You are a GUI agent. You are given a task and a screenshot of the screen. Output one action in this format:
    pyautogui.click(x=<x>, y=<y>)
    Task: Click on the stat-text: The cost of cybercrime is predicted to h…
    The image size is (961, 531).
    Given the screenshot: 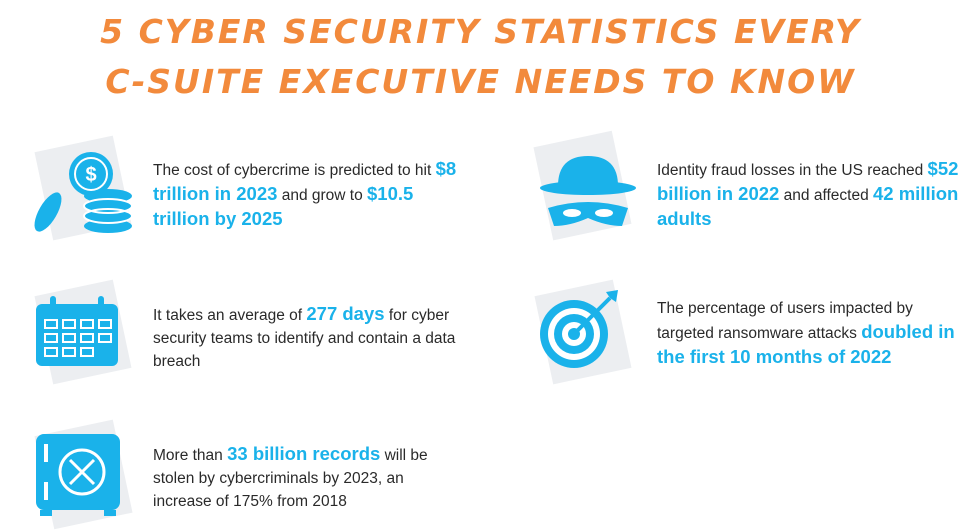 What is the action you would take?
    pyautogui.click(x=294, y=170)
    